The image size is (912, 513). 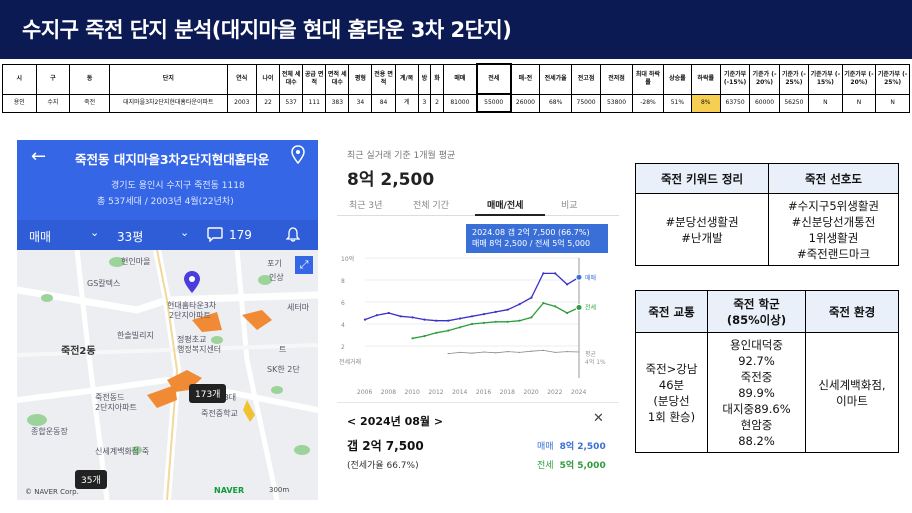 I want to click on trade-type-select: 매매, so click(x=40, y=237).